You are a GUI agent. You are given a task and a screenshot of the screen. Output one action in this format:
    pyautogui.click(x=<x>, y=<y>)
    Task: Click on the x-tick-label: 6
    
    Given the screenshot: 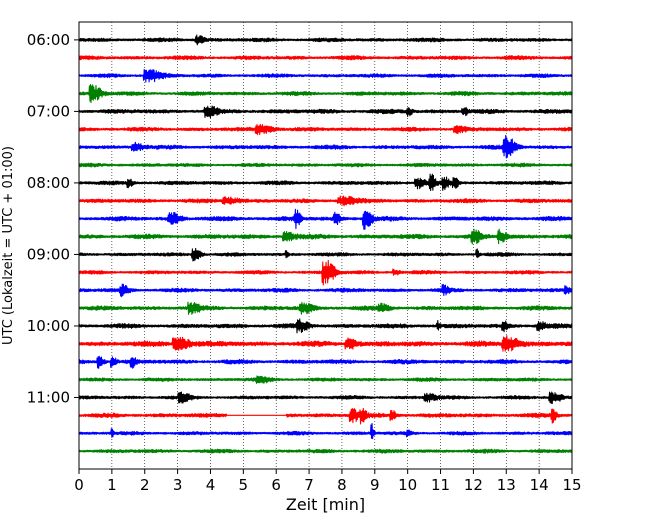 What is the action you would take?
    pyautogui.click(x=276, y=485)
    